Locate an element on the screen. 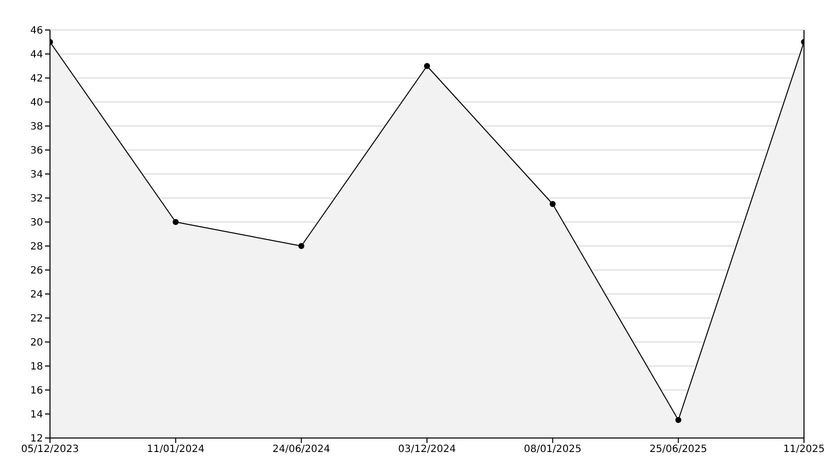 The width and height of the screenshot is (834, 468). y-tick-label: 40 is located at coordinates (36, 103).